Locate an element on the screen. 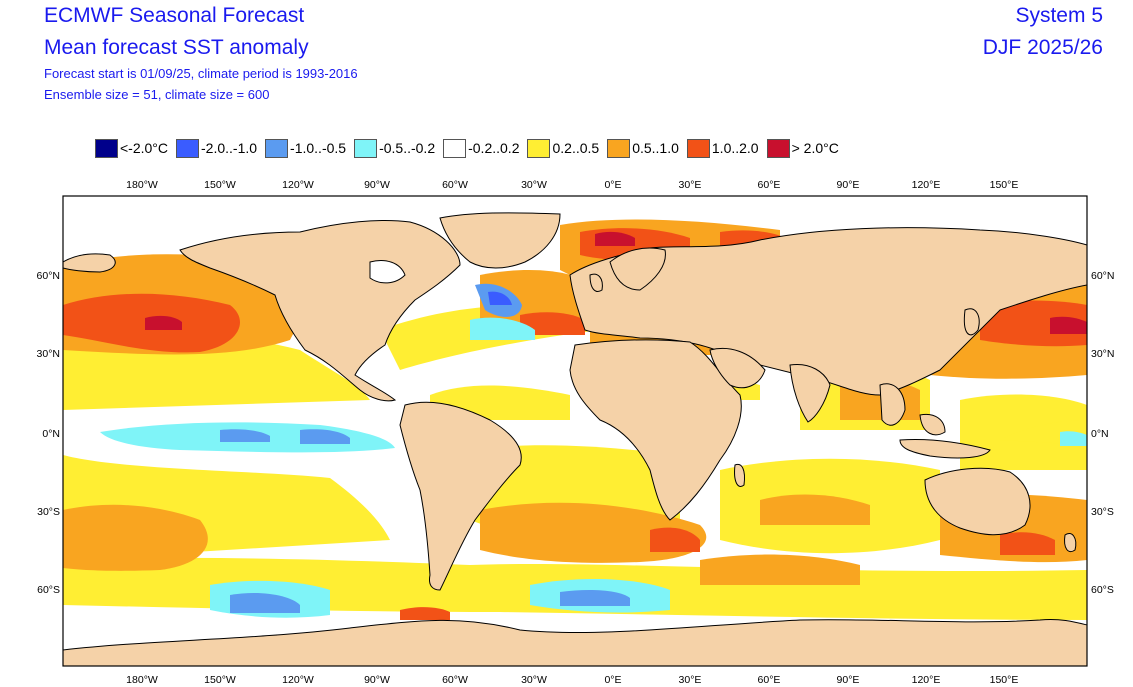  legend-label: 0.5..1.0 is located at coordinates (655, 148).